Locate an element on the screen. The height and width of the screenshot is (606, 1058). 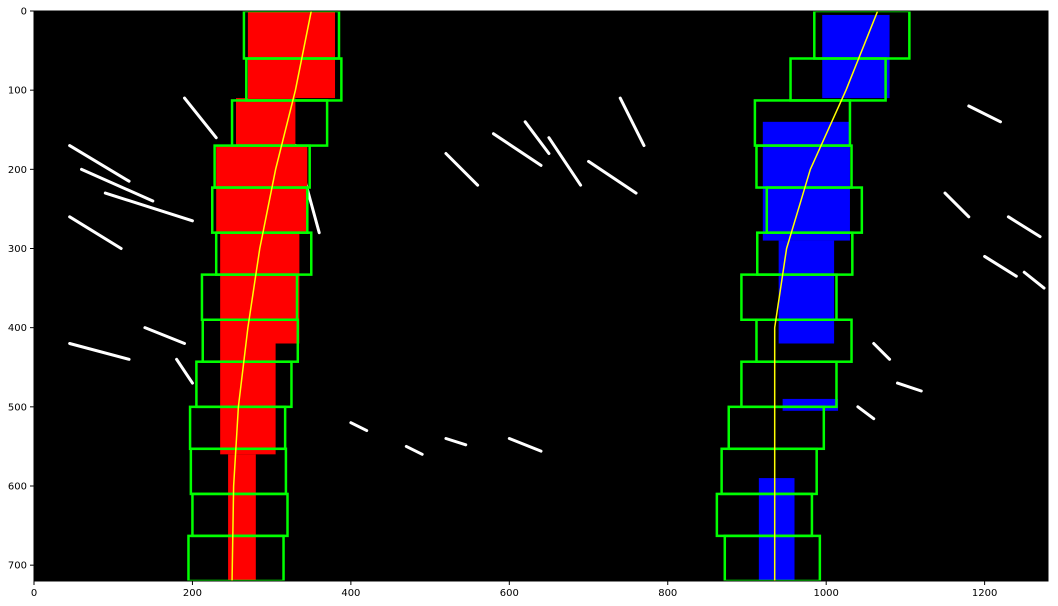
x-tick-label: 1000 is located at coordinates (825, 593).